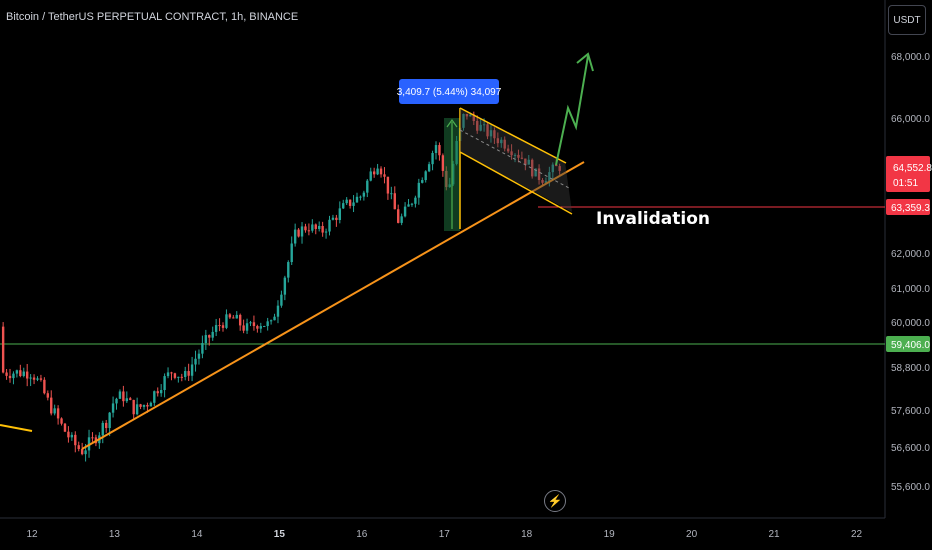  I want to click on lightning-icon: ⚡, so click(555, 501).